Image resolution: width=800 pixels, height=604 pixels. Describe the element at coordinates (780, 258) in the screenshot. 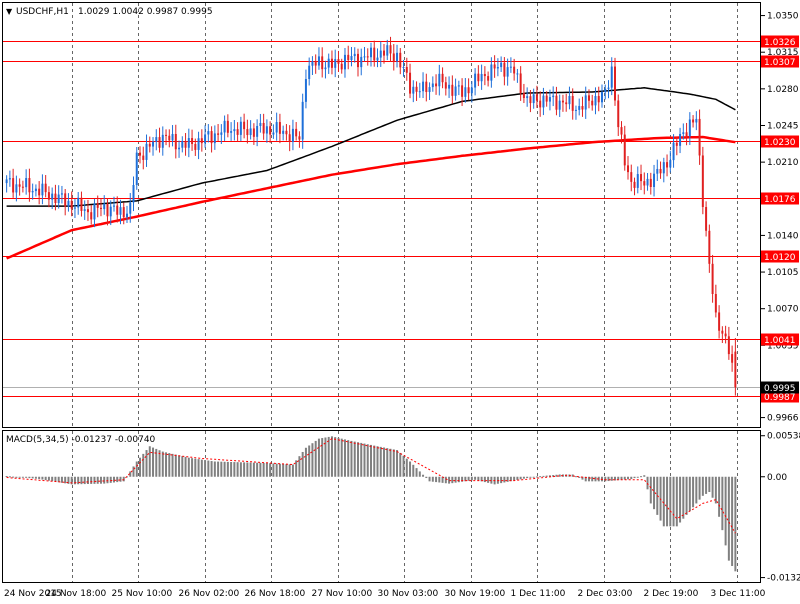

I see `level-line-label: 1.0120` at that location.